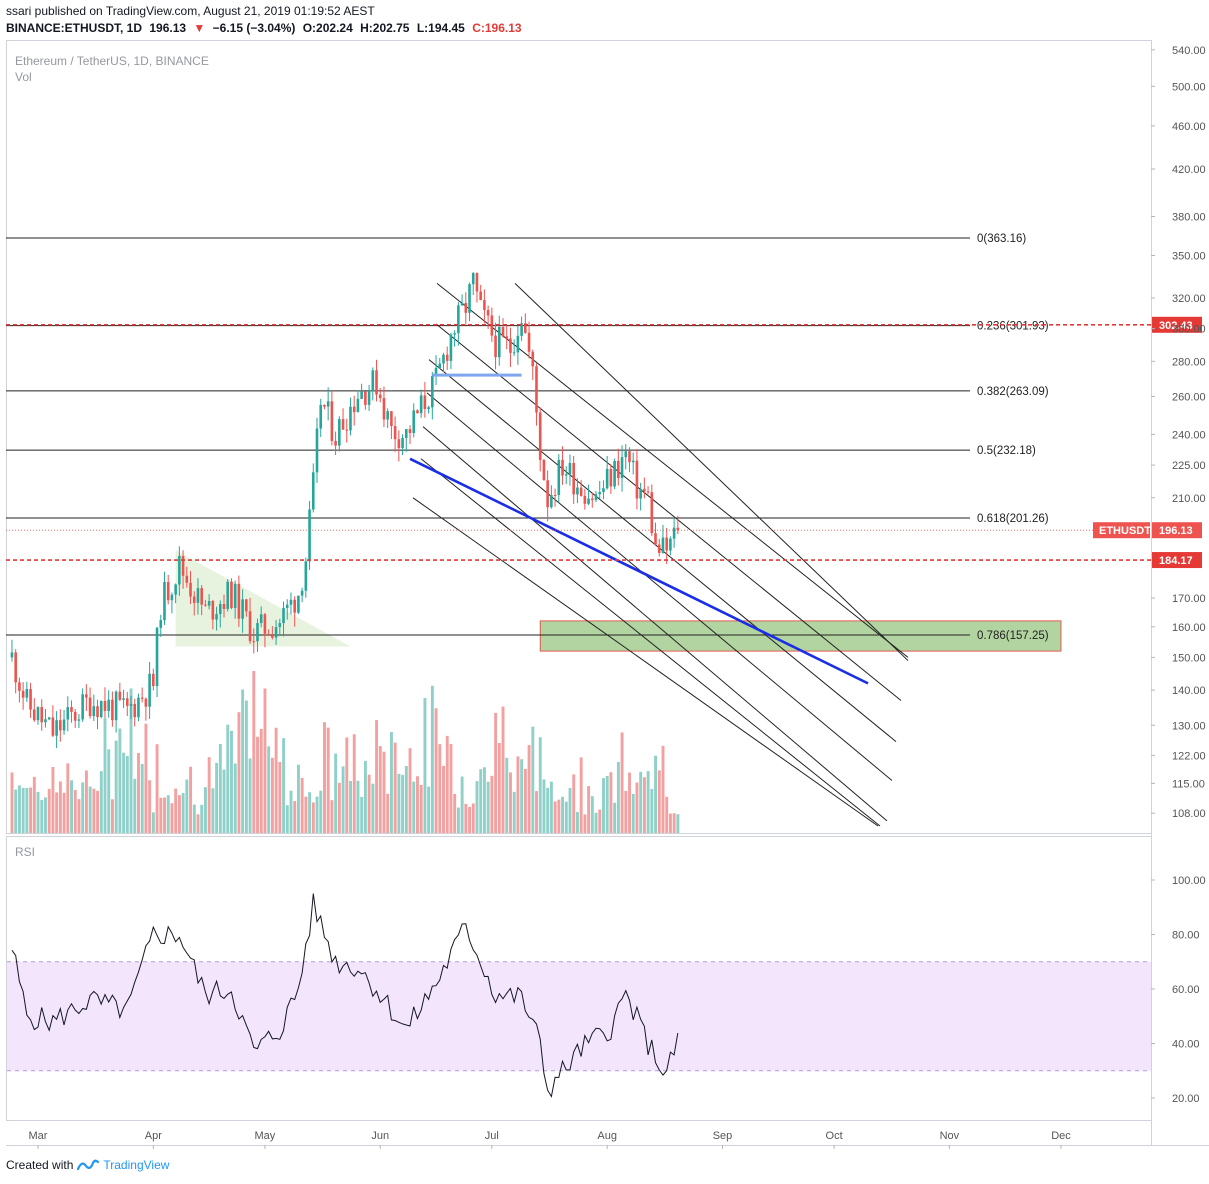  I want to click on low-value: L:194.45, so click(440, 28).